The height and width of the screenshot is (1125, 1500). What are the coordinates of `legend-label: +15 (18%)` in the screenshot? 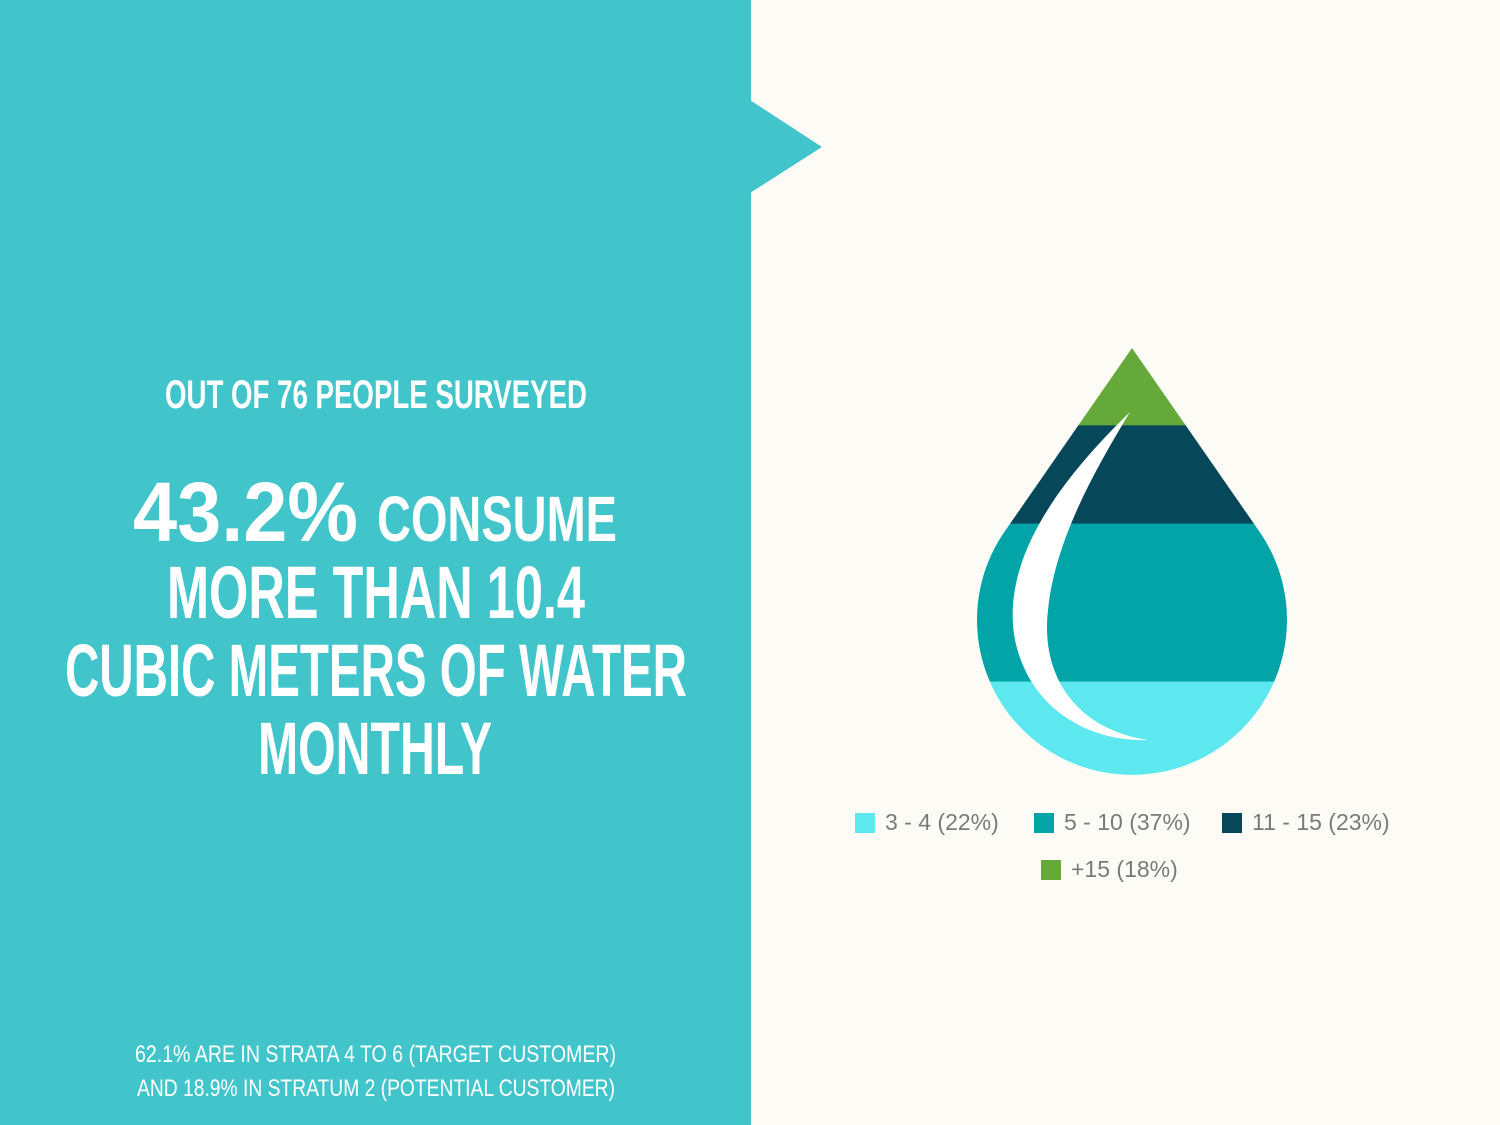 It's located at (1124, 869).